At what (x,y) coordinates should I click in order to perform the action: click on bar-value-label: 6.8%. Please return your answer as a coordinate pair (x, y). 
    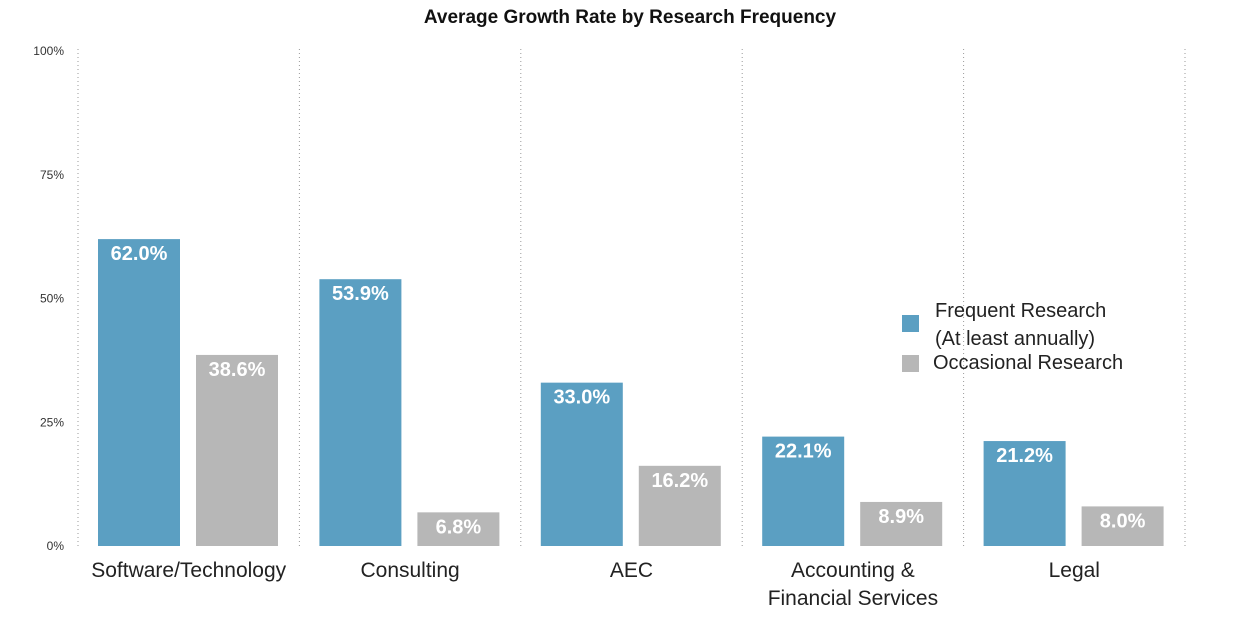
    Looking at the image, I should click on (459, 527).